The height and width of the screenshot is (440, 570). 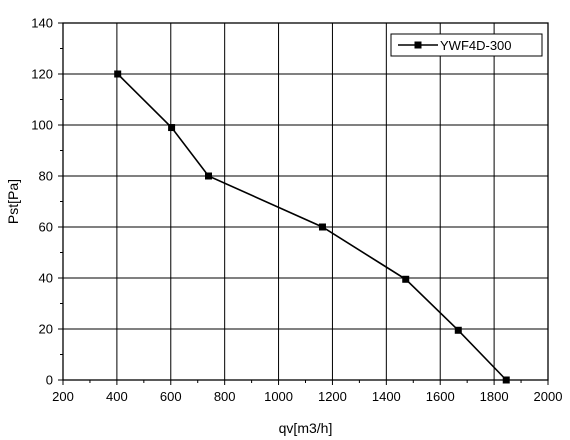 I want to click on x-tick-label: 1800, so click(x=494, y=396).